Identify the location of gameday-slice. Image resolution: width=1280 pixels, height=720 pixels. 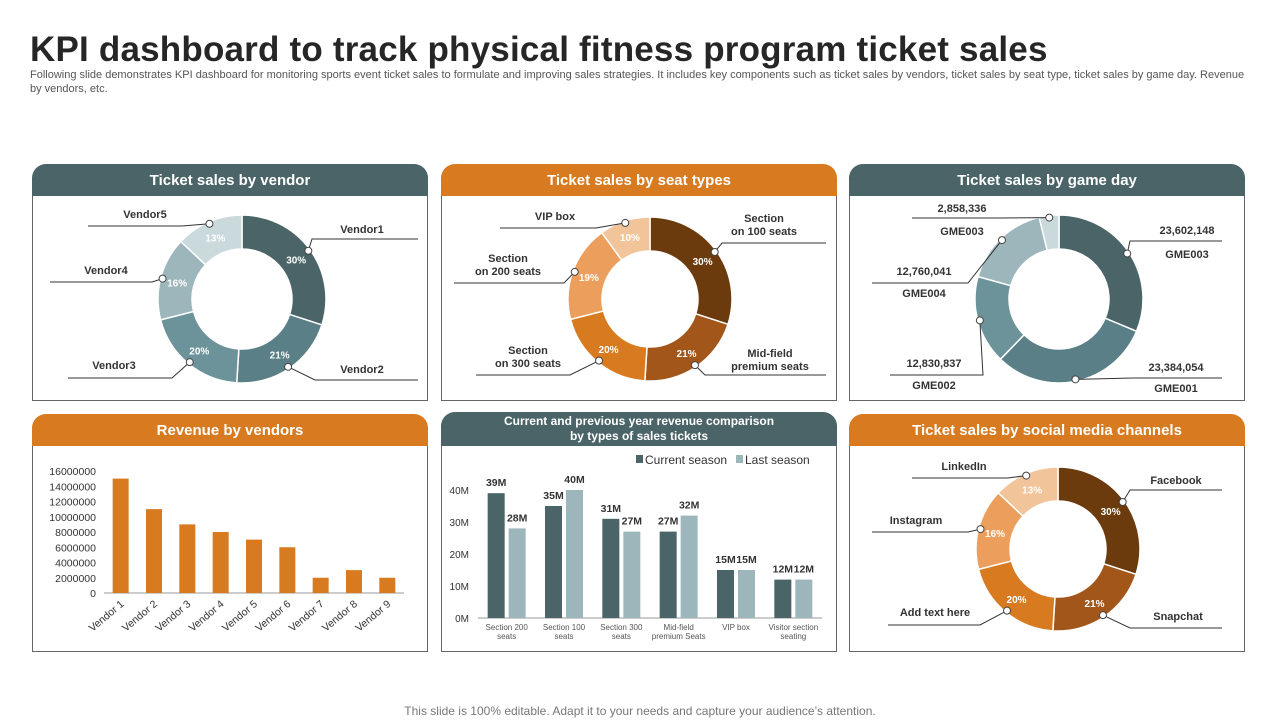
(1068, 350).